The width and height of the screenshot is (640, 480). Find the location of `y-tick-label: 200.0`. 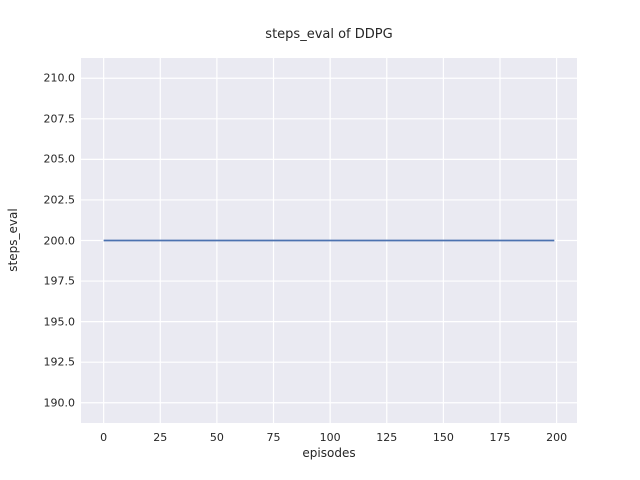

y-tick-label: 200.0 is located at coordinates (59, 240).